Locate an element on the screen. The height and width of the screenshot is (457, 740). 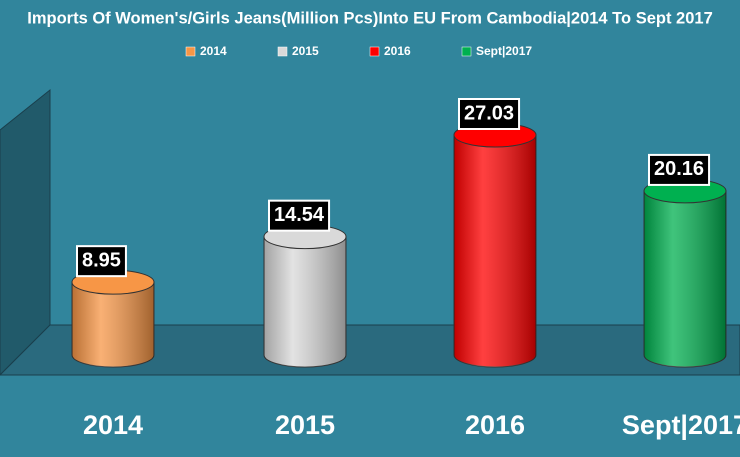
data-label: 8.95 is located at coordinates (101, 261).